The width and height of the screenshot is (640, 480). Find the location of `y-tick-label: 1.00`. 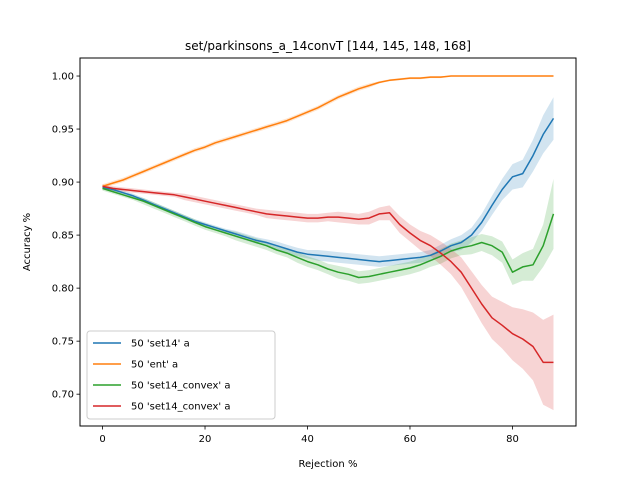

y-tick-label: 1.00 is located at coordinates (63, 77).